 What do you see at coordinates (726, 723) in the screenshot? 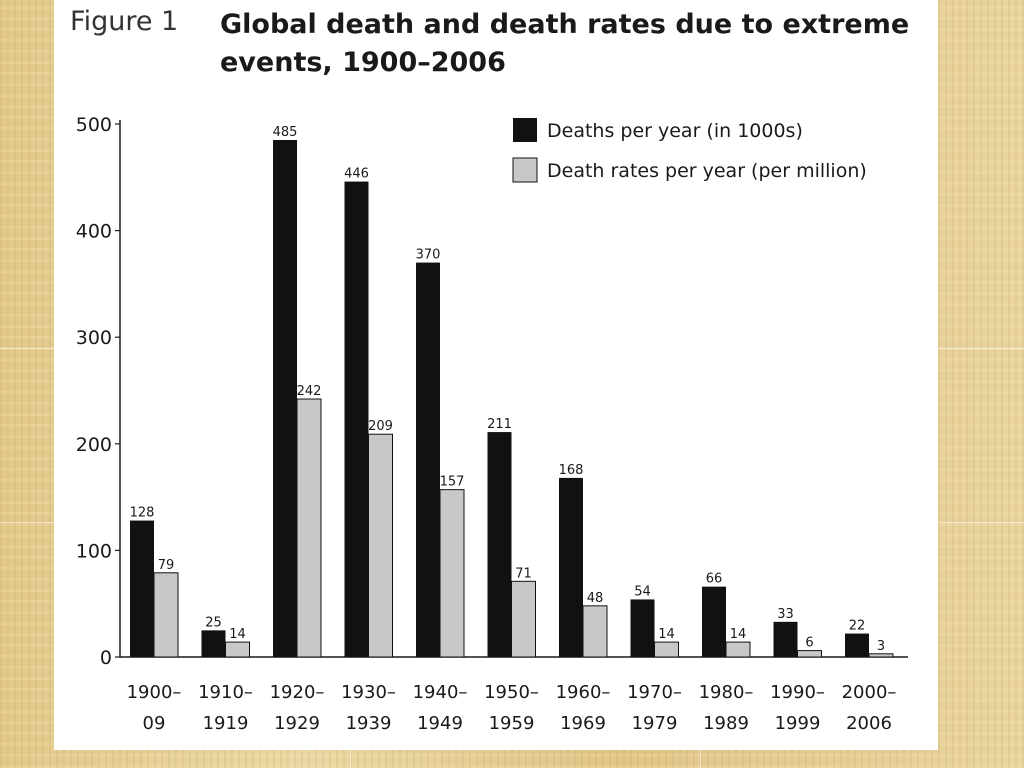
I see `x-tick-label: 1989` at bounding box center [726, 723].